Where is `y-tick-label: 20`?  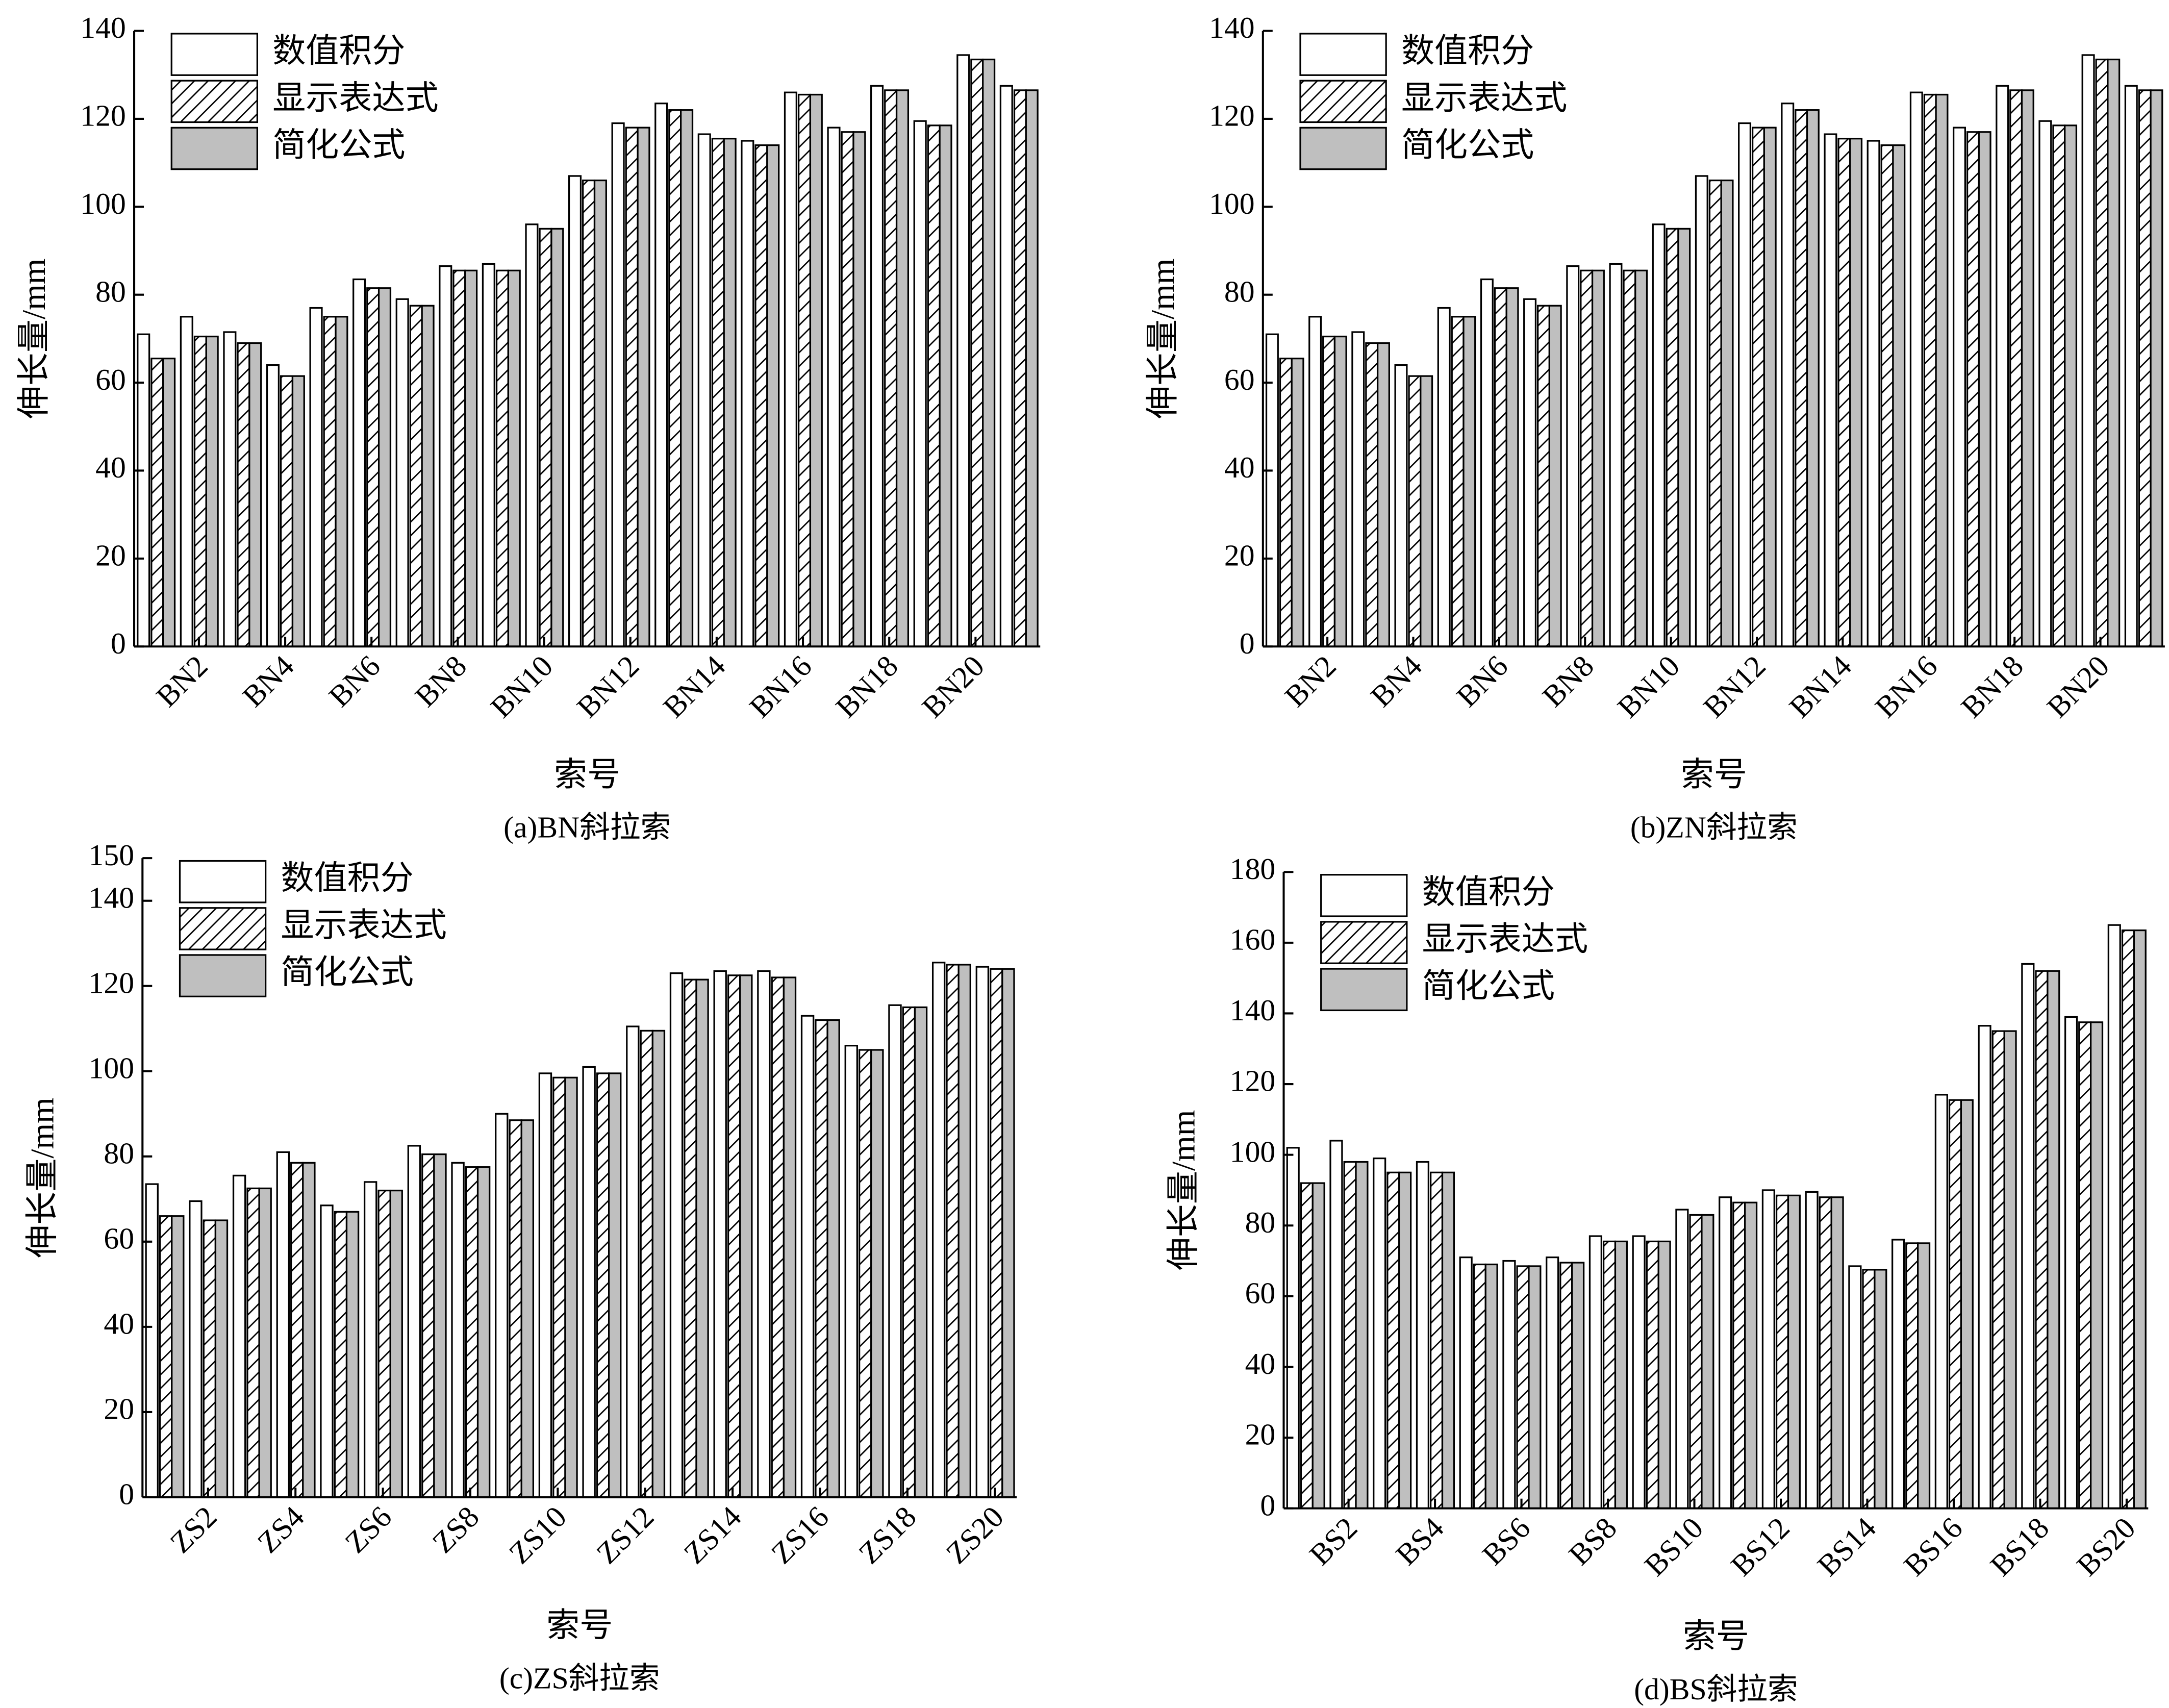 y-tick-label: 20 is located at coordinates (1239, 555).